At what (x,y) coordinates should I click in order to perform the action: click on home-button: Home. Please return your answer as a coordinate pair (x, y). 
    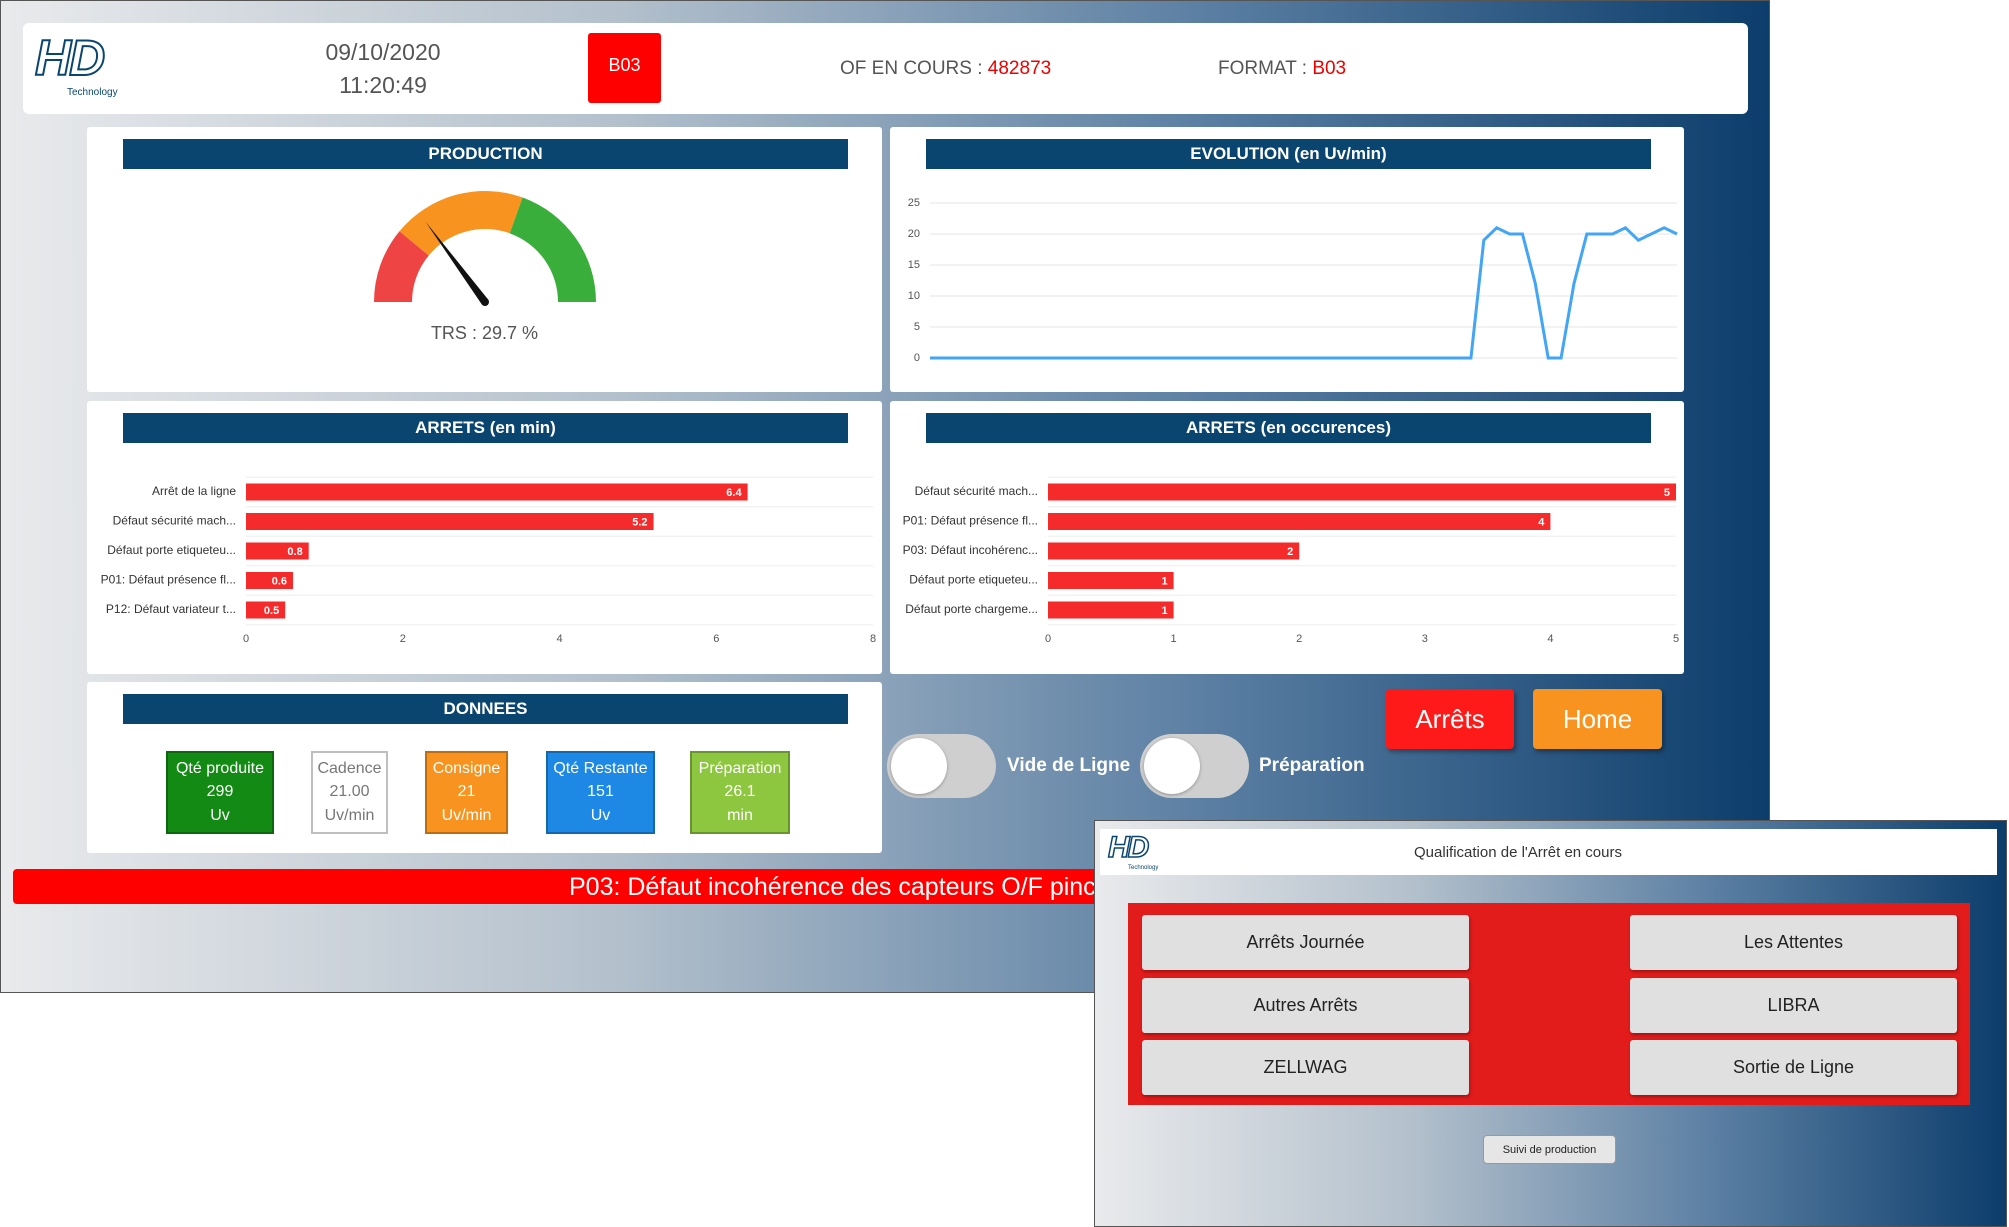
    Looking at the image, I should click on (1597, 719).